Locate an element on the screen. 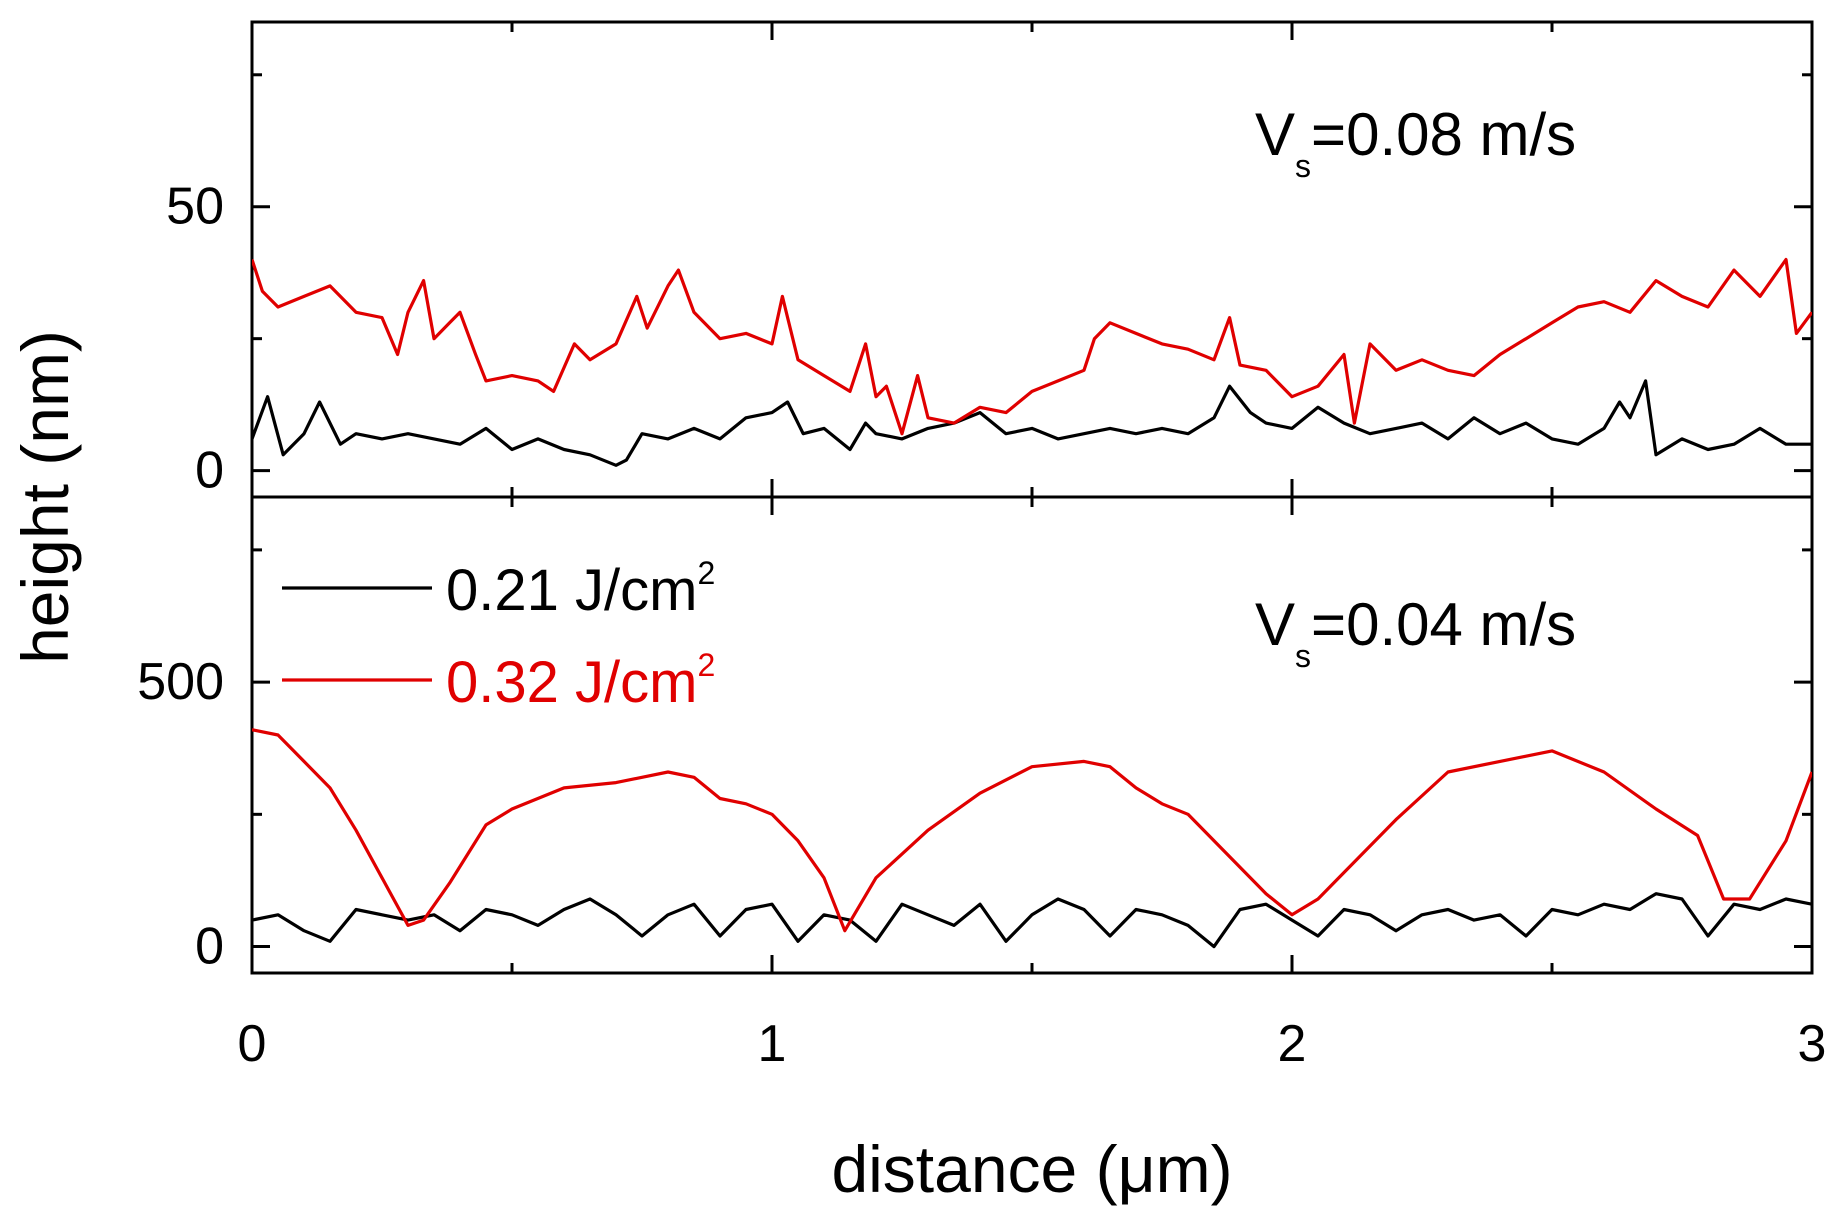  y-tick-label-top: 50 is located at coordinates (195, 207).